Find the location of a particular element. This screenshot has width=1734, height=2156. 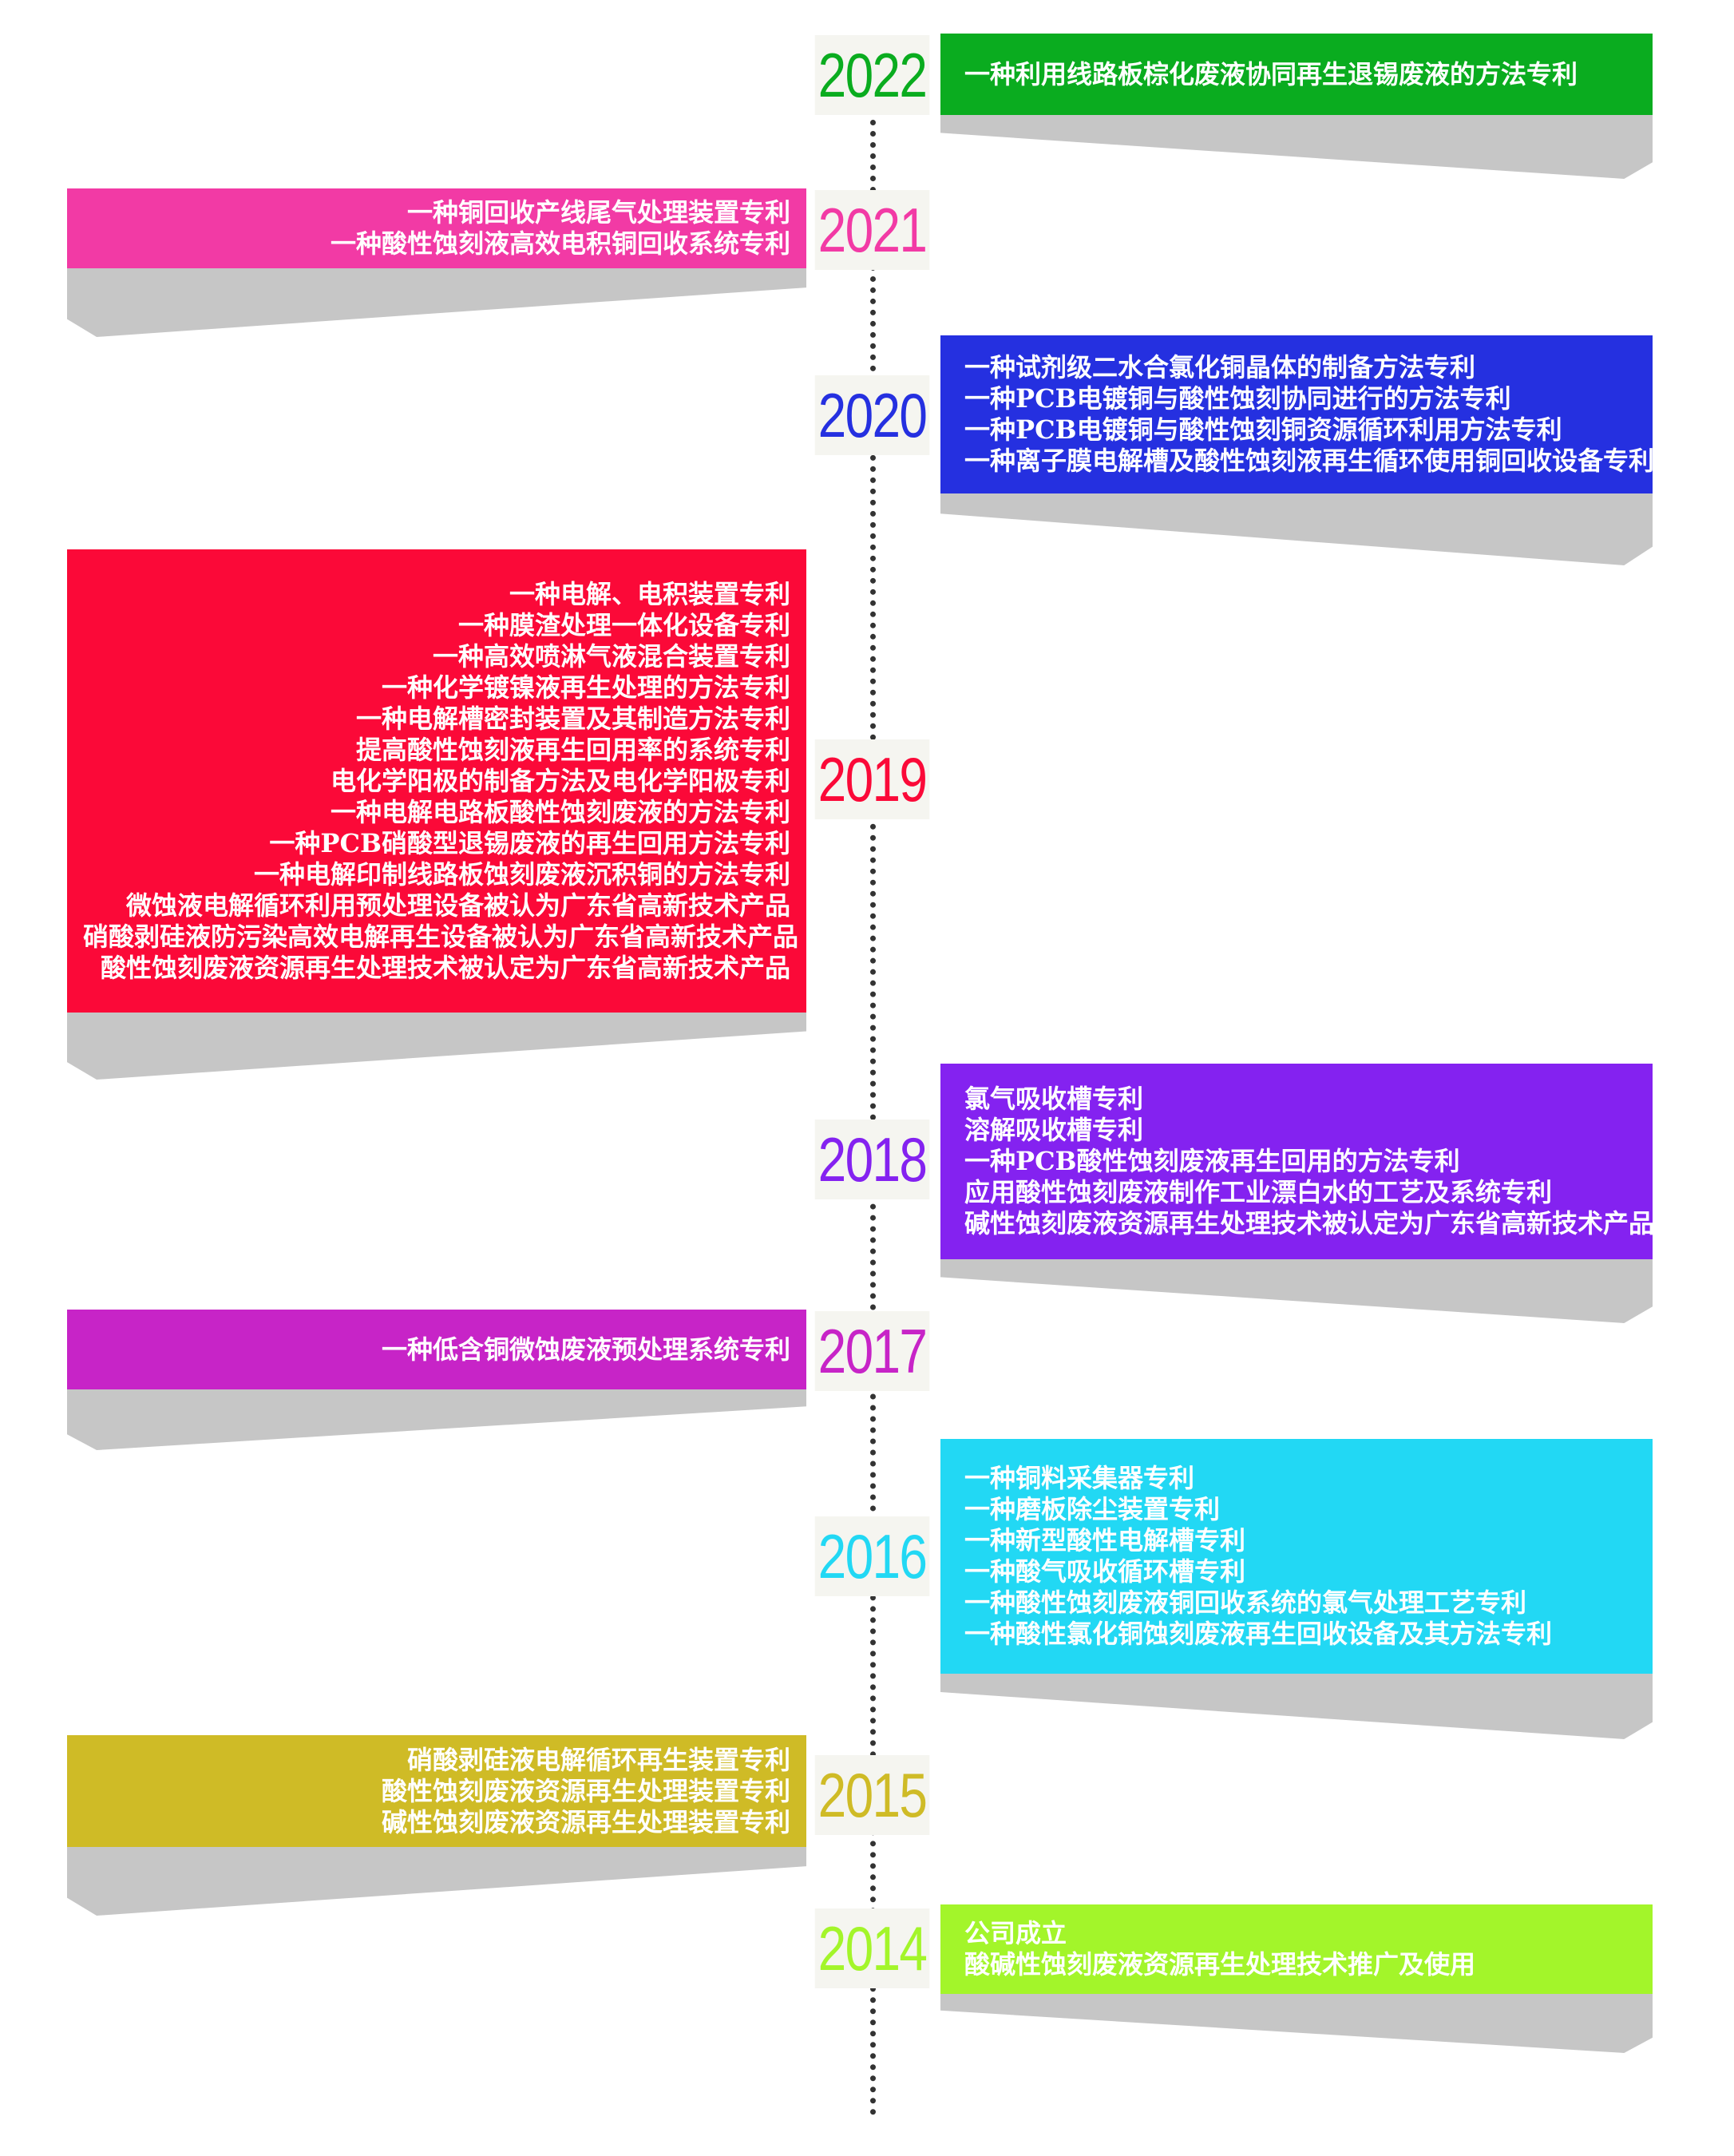

milestone-item: 一种利用线路板棕化废液协同再生退锡废液的方法专利 is located at coordinates (1271, 73).